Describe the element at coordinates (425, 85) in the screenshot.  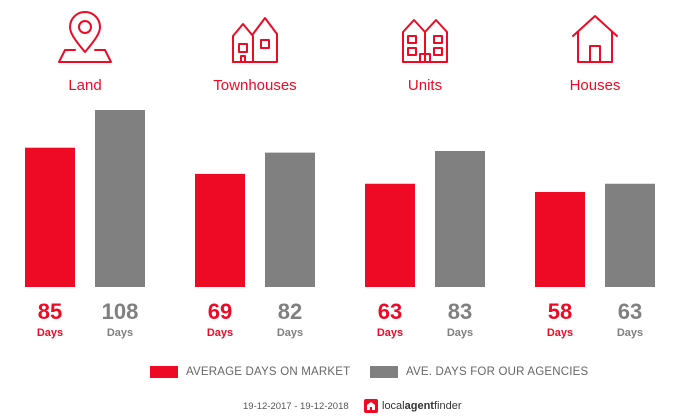
I see `category-label-units: Units` at that location.